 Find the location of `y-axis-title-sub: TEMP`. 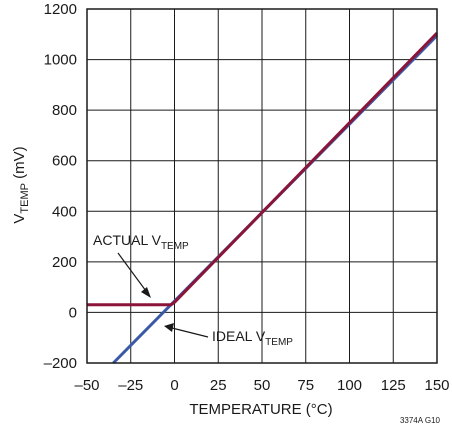

y-axis-title-sub: TEMP is located at coordinates (25, 198).